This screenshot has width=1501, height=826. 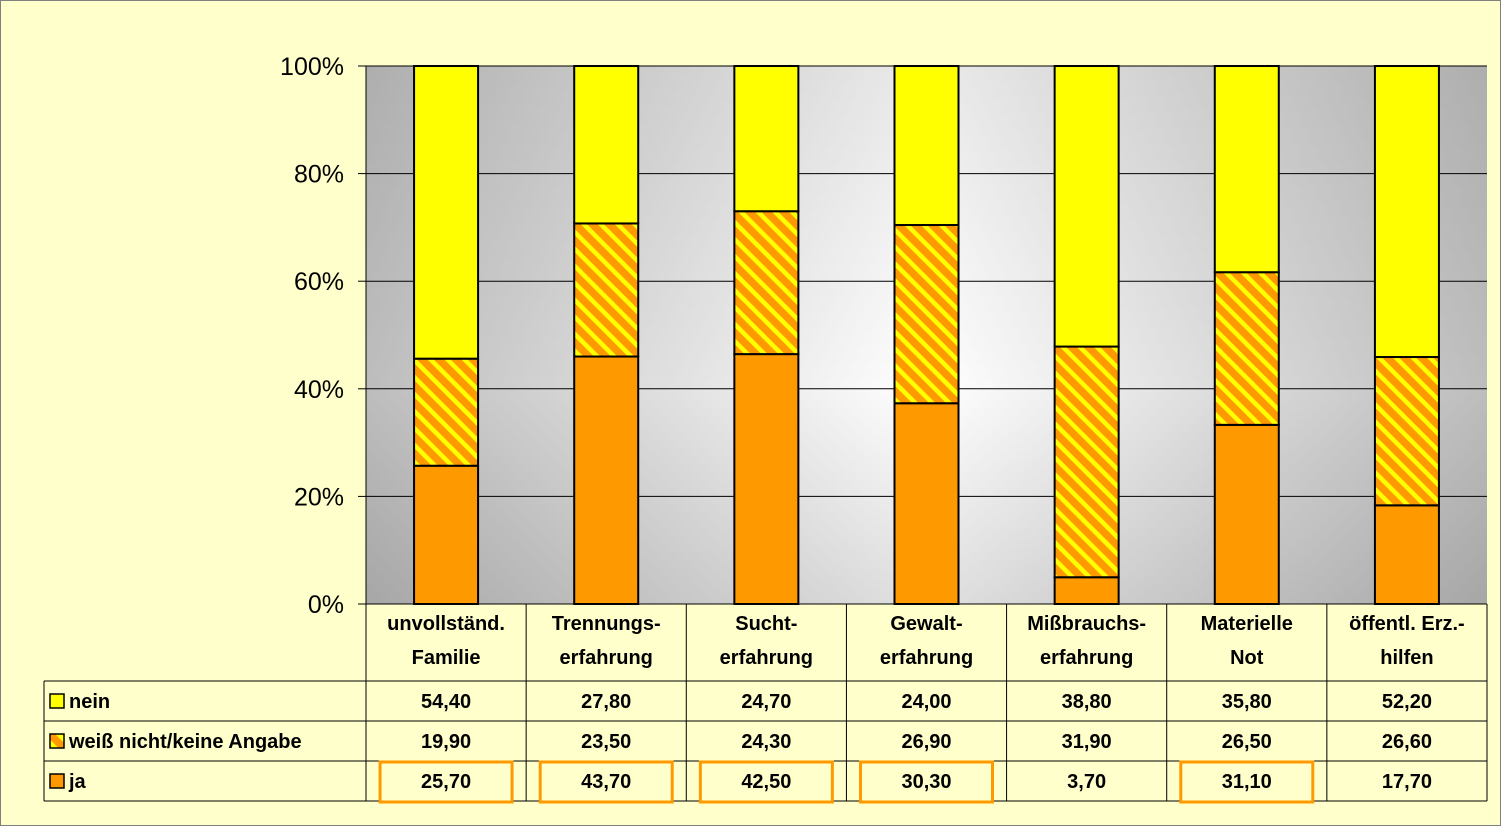 I want to click on cell-value: 26,60, so click(x=1407, y=742).